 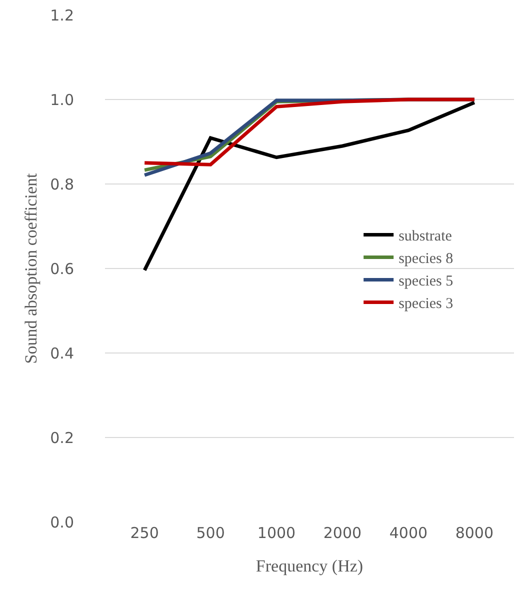 I want to click on legend-label: species 8, so click(x=426, y=259).